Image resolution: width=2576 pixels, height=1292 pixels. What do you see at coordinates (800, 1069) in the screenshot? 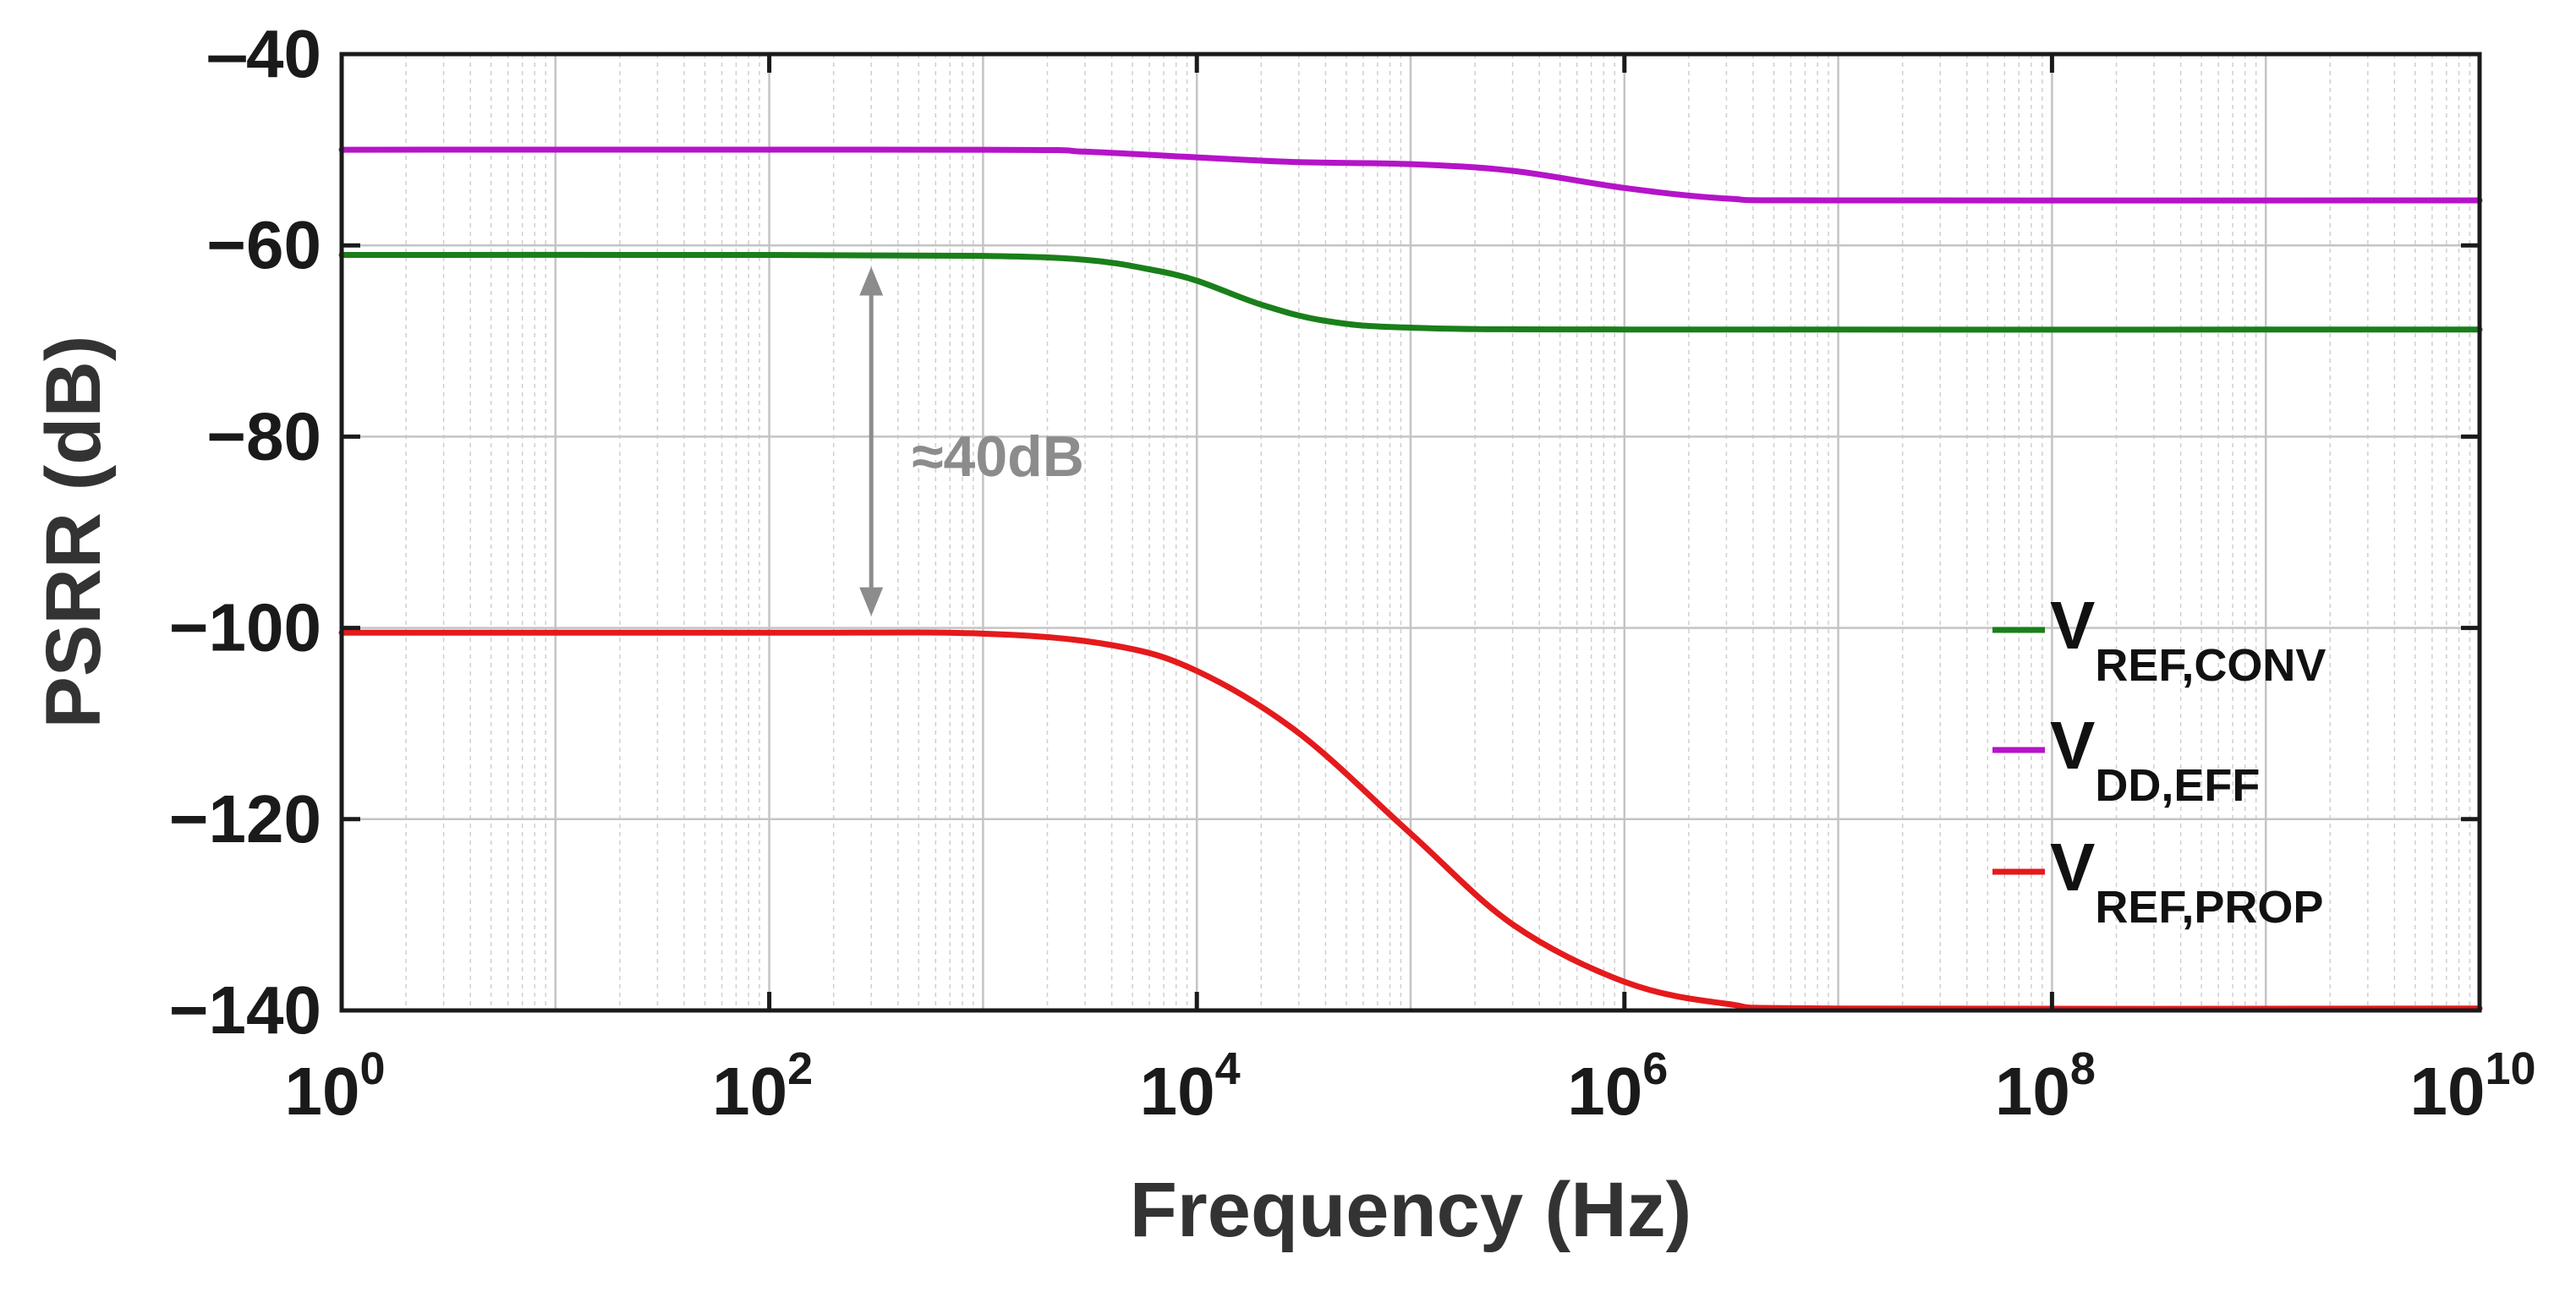
I see `x-tick-exponent: 2` at bounding box center [800, 1069].